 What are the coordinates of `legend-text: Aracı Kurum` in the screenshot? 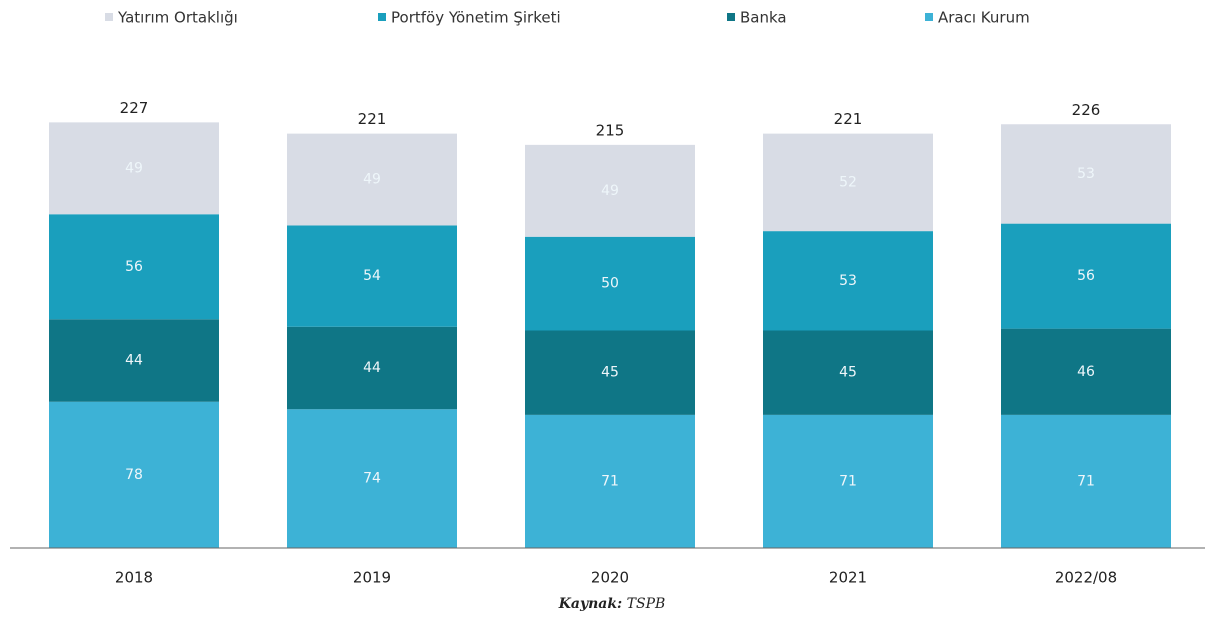 It's located at (984, 18).